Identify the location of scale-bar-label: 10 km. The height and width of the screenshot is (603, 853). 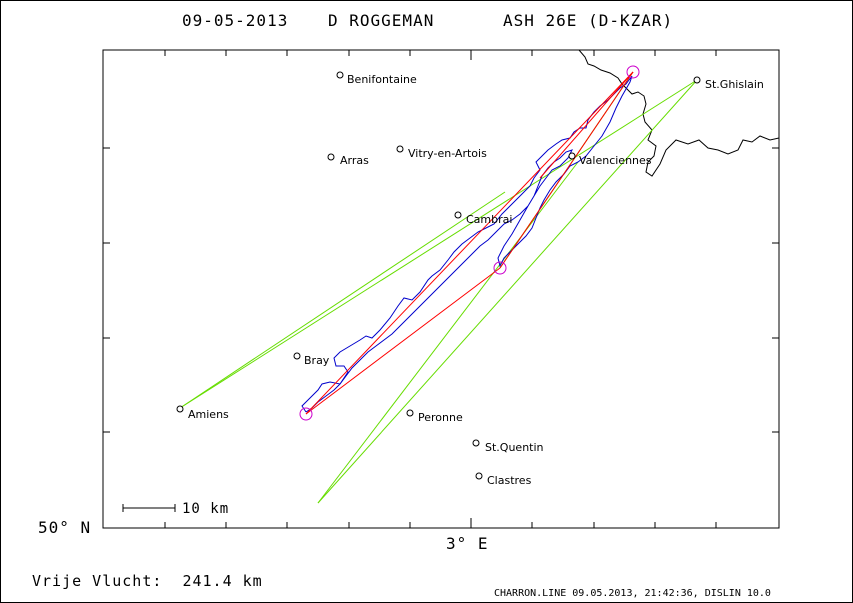
(205, 509).